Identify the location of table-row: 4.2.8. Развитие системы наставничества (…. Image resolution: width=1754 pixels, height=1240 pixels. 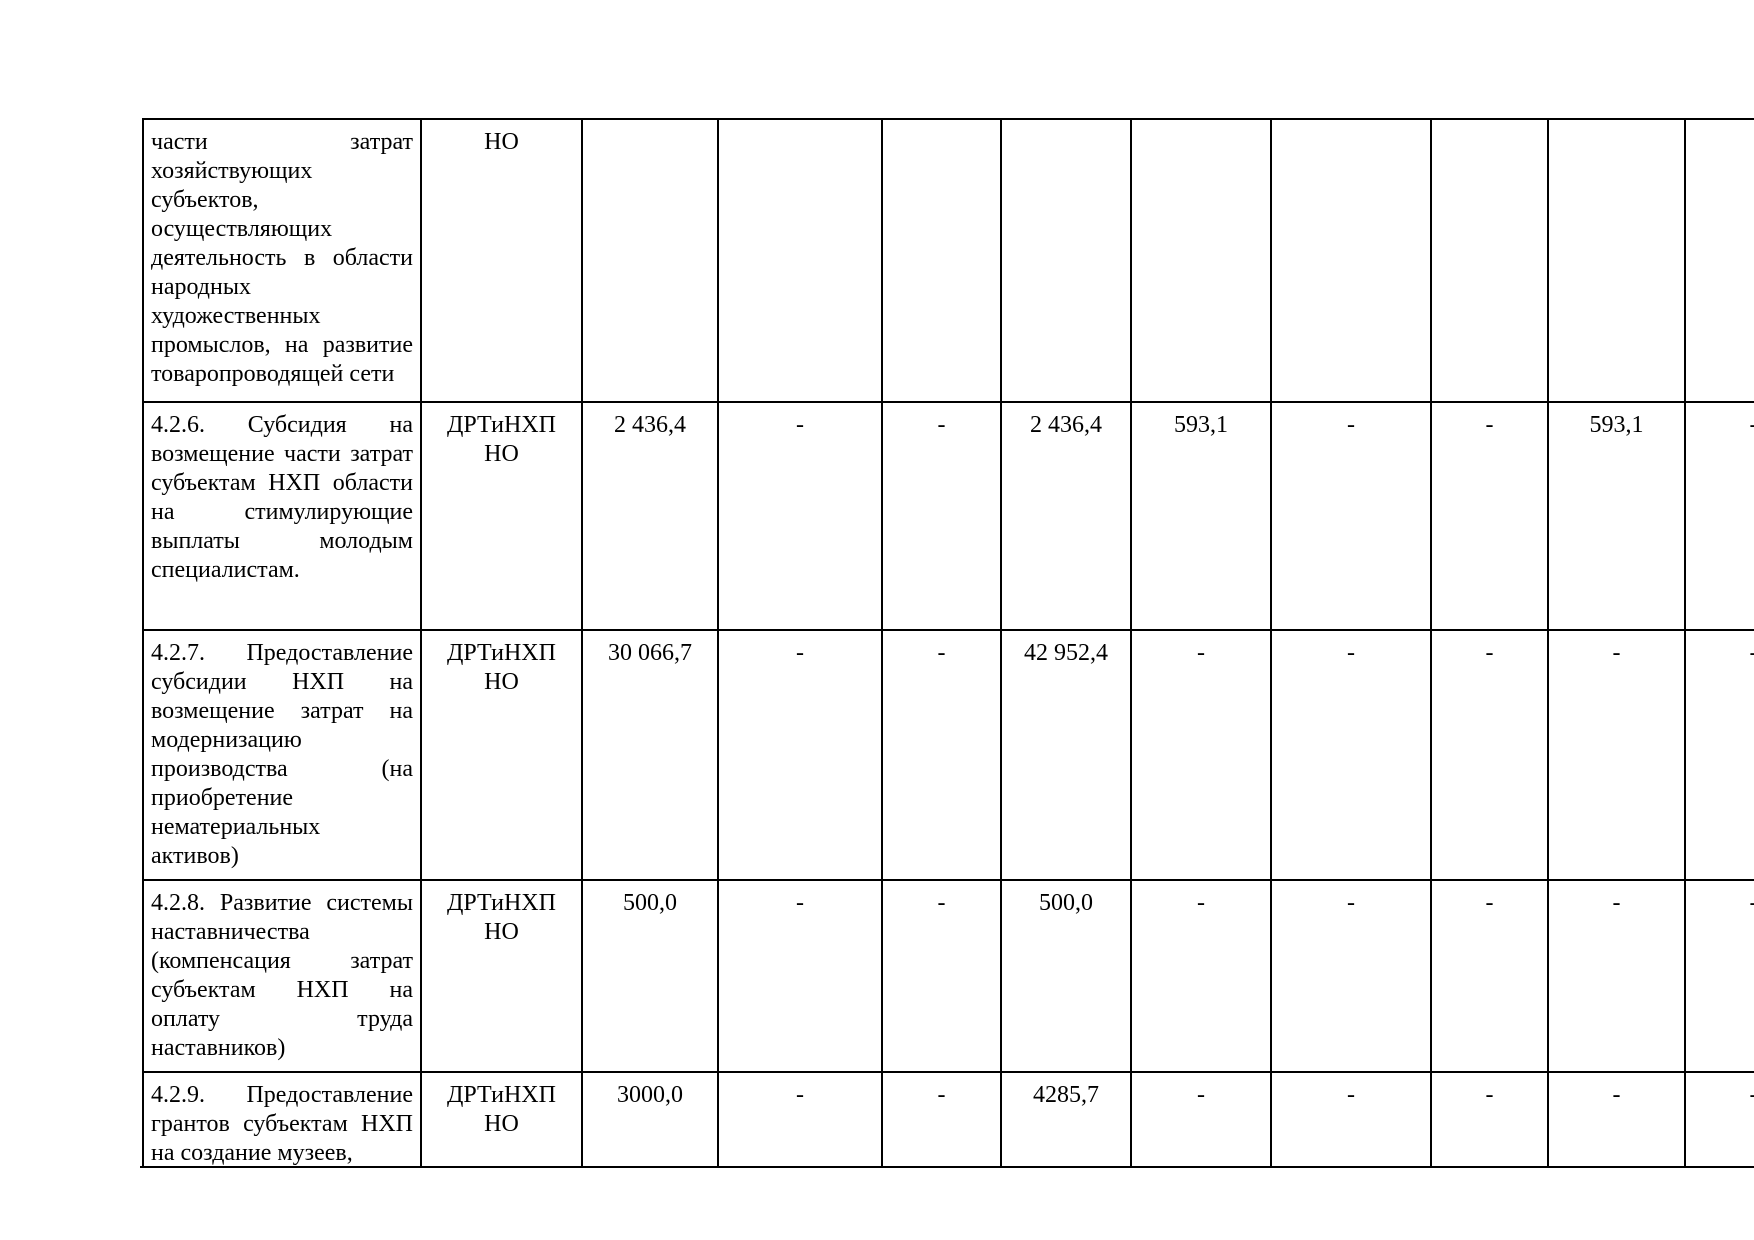
(948, 976).